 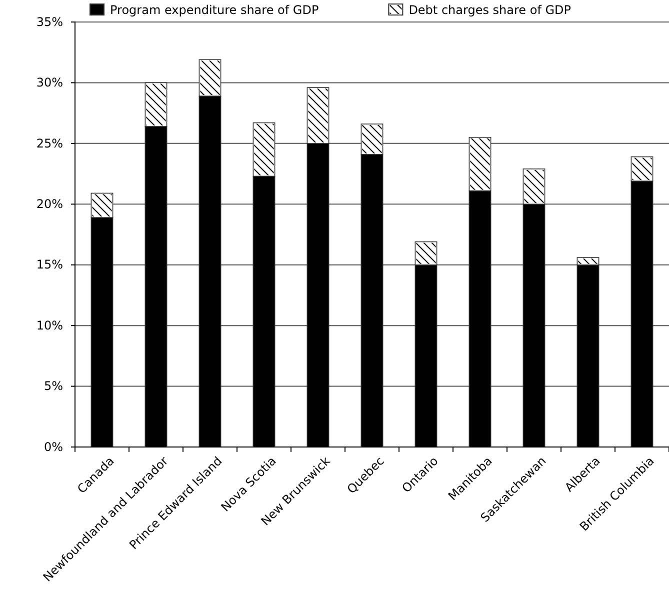 What do you see at coordinates (49, 83) in the screenshot?
I see `y-tick-label: 30%` at bounding box center [49, 83].